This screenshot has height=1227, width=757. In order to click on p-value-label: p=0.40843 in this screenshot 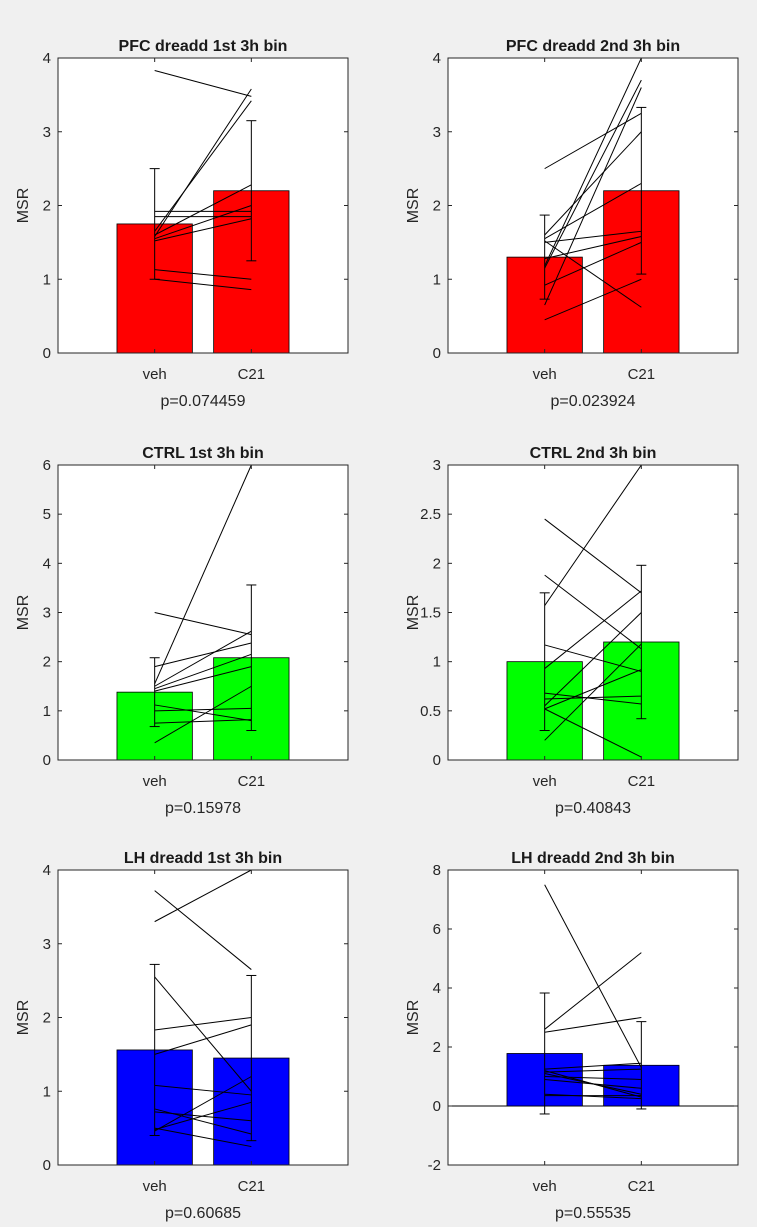, I will do `click(593, 808)`.